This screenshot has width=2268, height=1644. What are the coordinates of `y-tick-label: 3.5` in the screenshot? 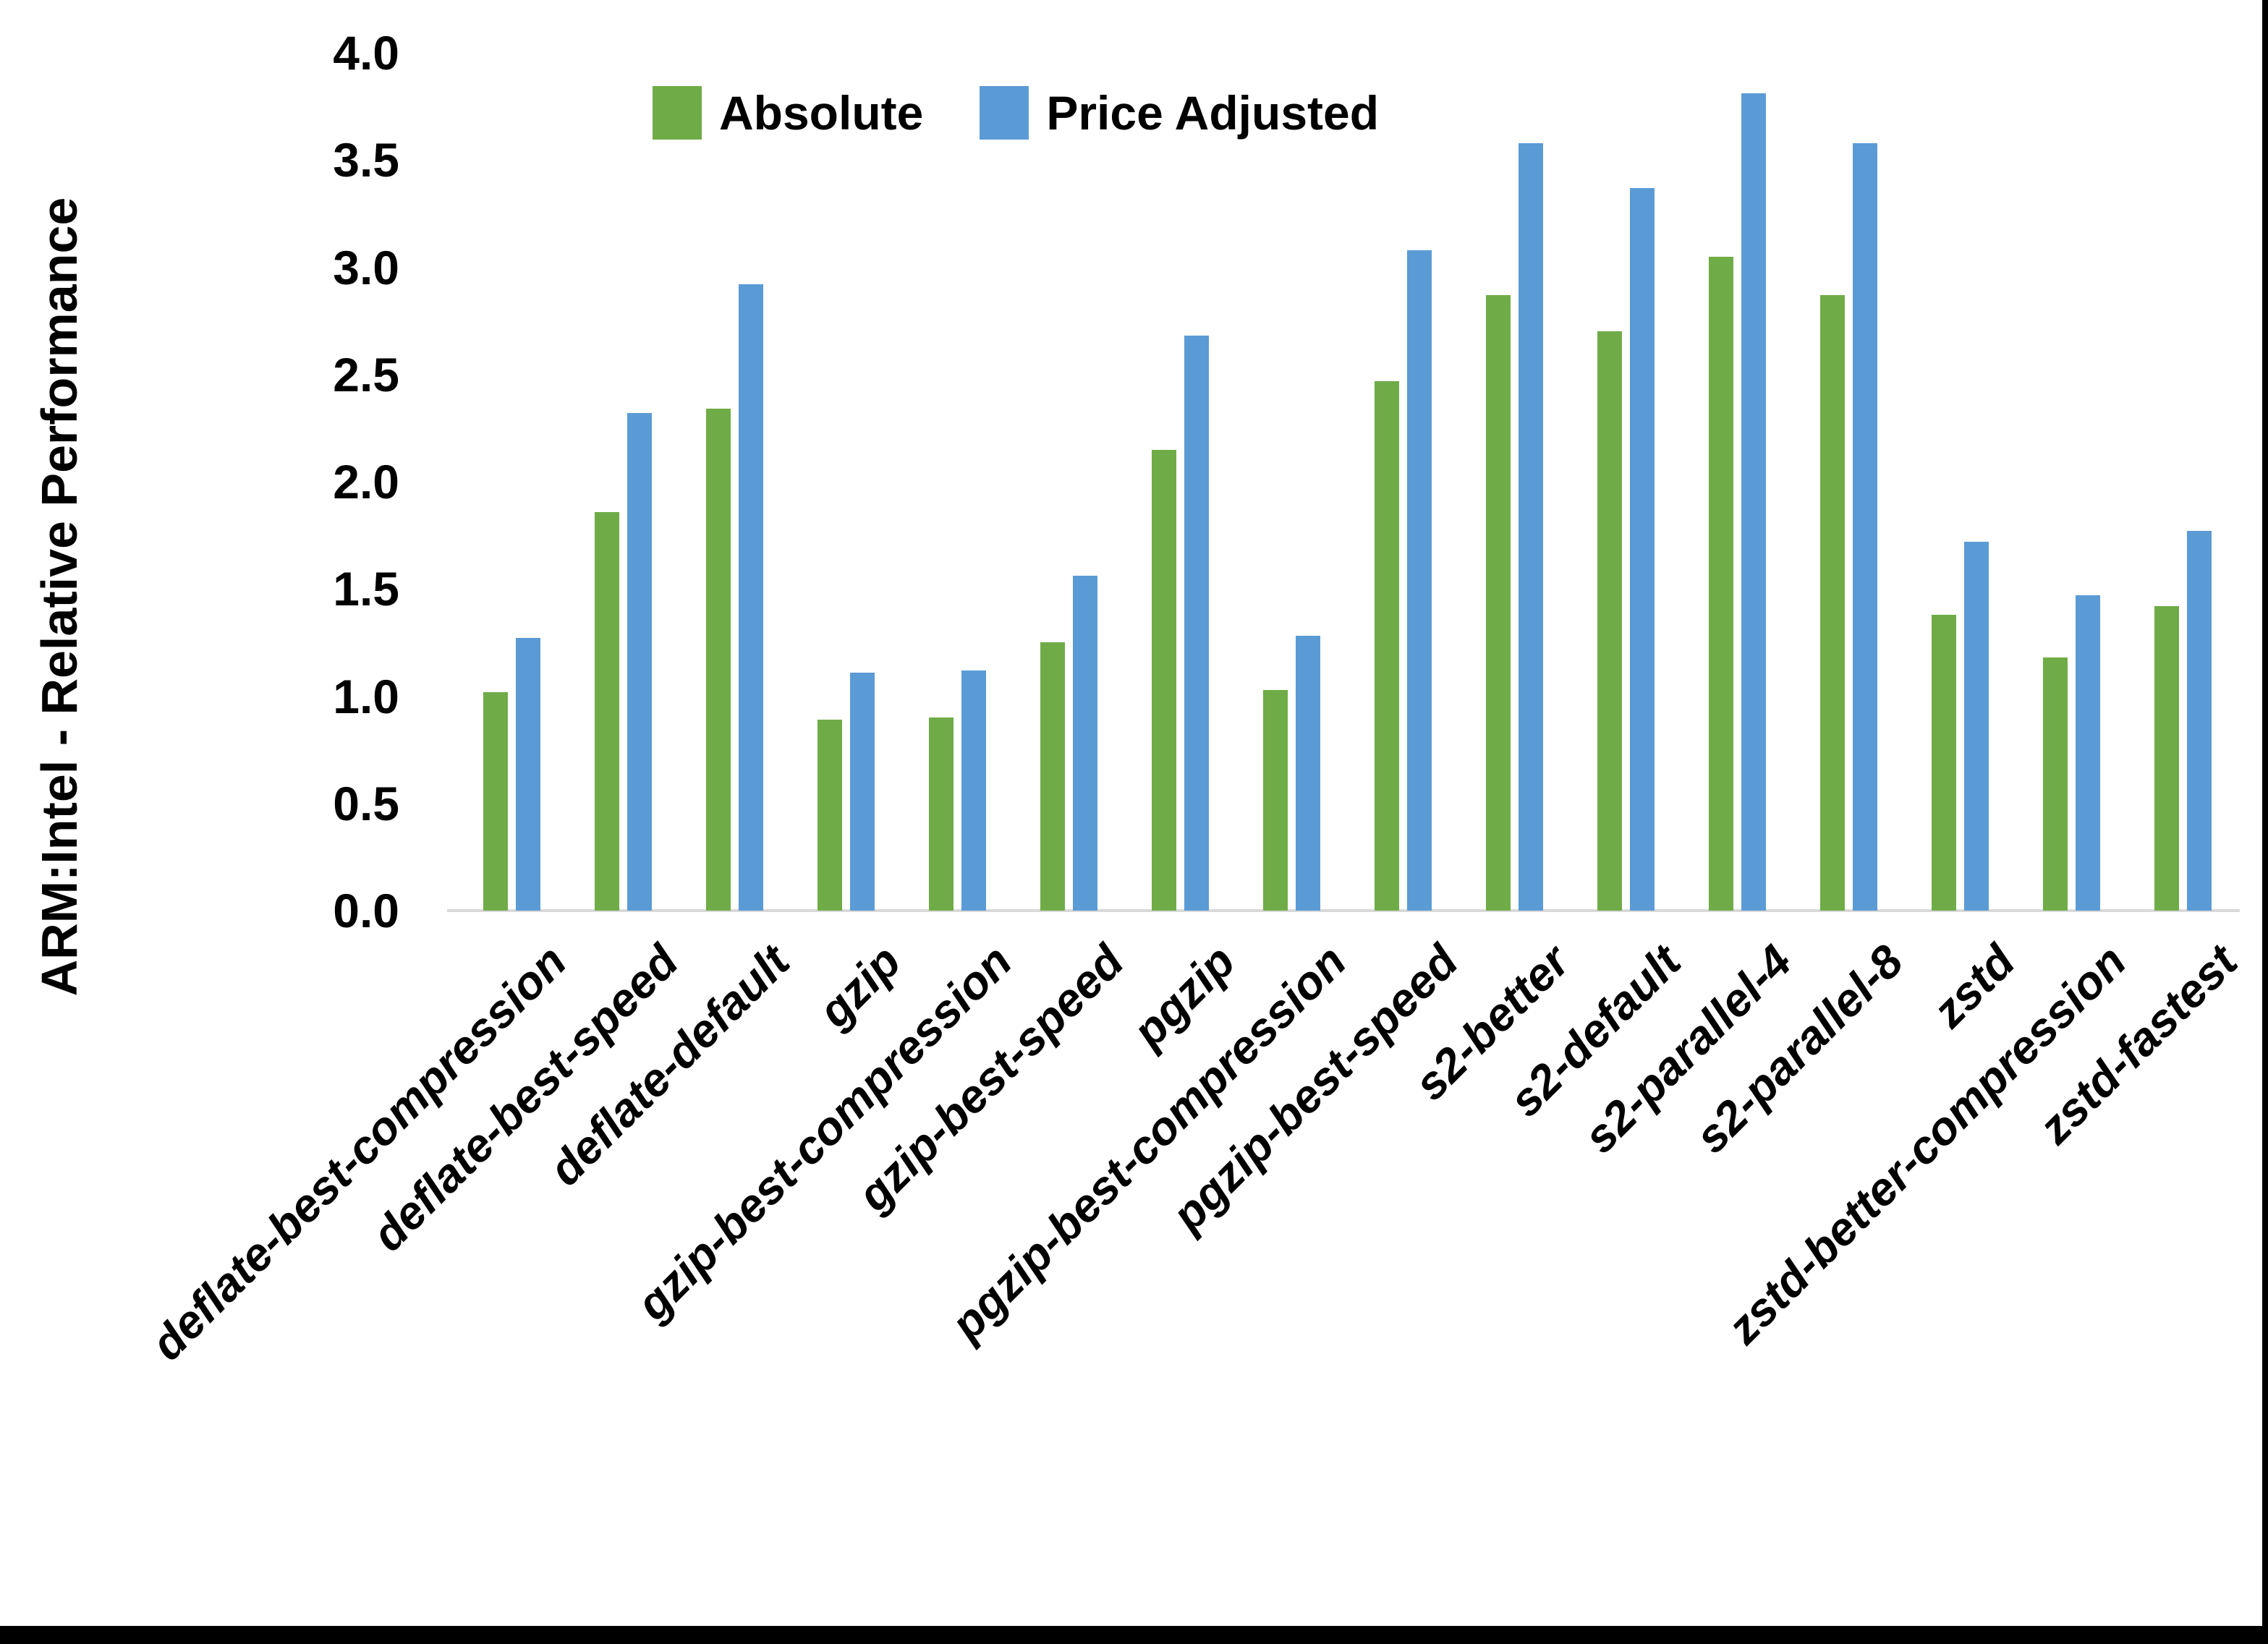 It's located at (366, 160).